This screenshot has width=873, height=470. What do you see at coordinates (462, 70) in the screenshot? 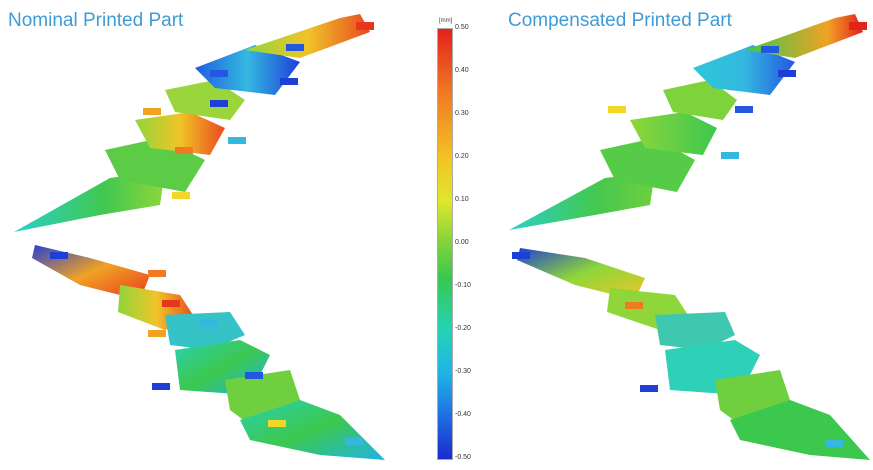
I see `scale-tick: 0.40` at bounding box center [462, 70].